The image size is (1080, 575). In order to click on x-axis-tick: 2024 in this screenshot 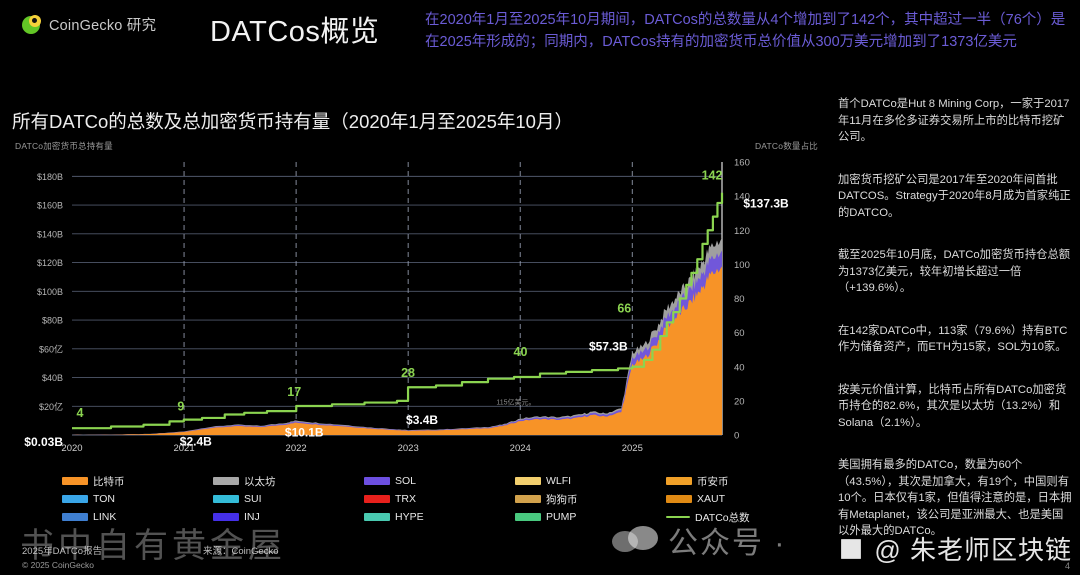, I will do `click(520, 448)`.